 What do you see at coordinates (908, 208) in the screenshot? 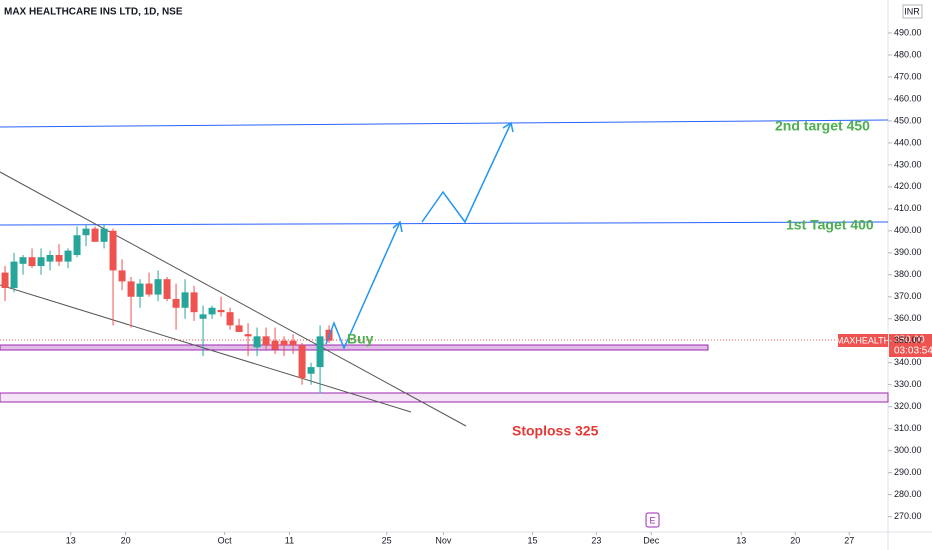
I see `y-tick-label: 410.00` at bounding box center [908, 208].